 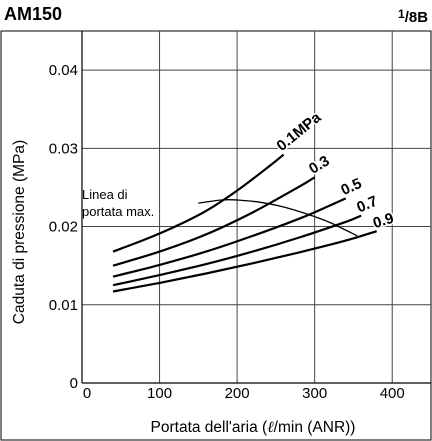 I want to click on y-tick-label: 0.03, so click(x=63, y=148).